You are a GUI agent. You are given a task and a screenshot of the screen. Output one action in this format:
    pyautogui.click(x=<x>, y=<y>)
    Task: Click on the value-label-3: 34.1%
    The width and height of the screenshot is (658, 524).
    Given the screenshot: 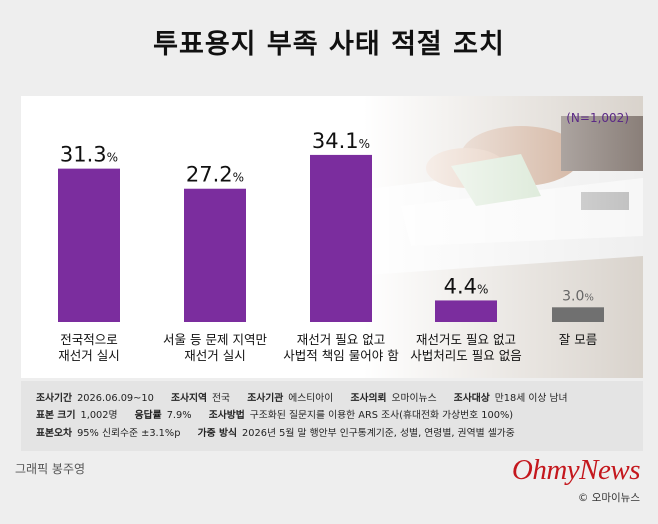 What is the action you would take?
    pyautogui.click(x=341, y=141)
    